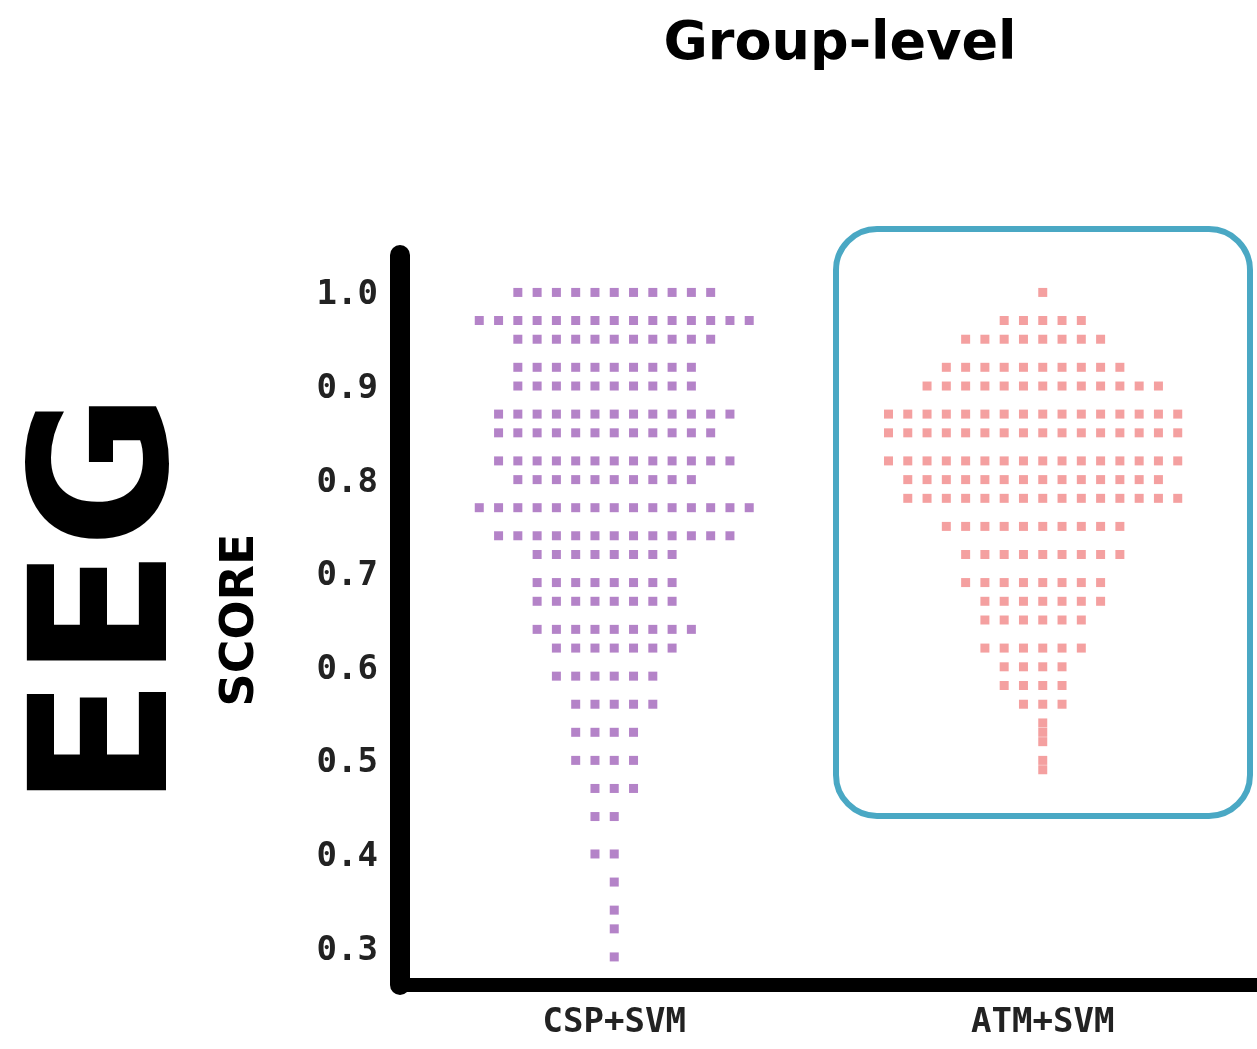  Describe the element at coordinates (840, 40) in the screenshot. I see `chart-title: Group-level` at that location.